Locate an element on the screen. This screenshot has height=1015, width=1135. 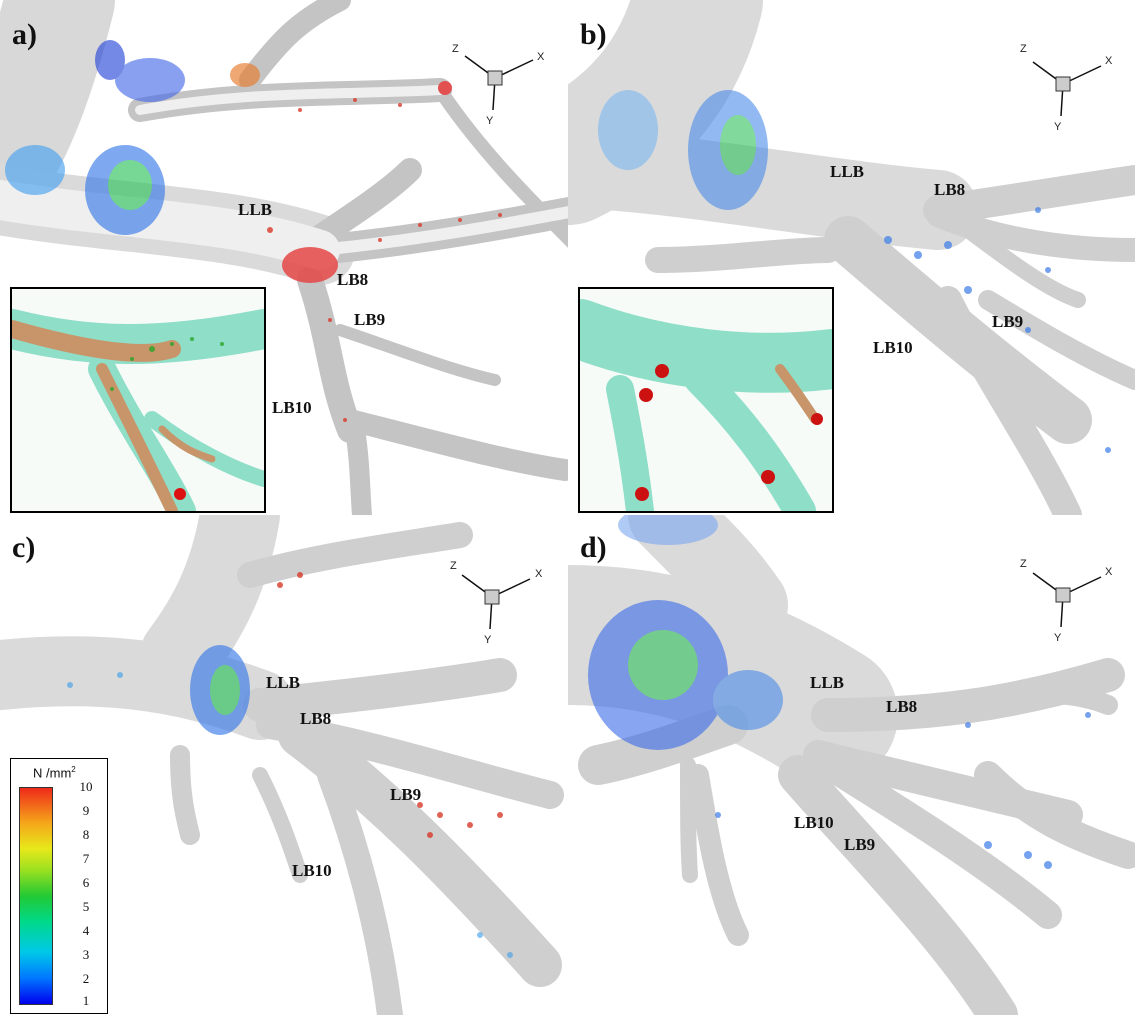
legend-tick: 8 is located at coordinates (86, 834).